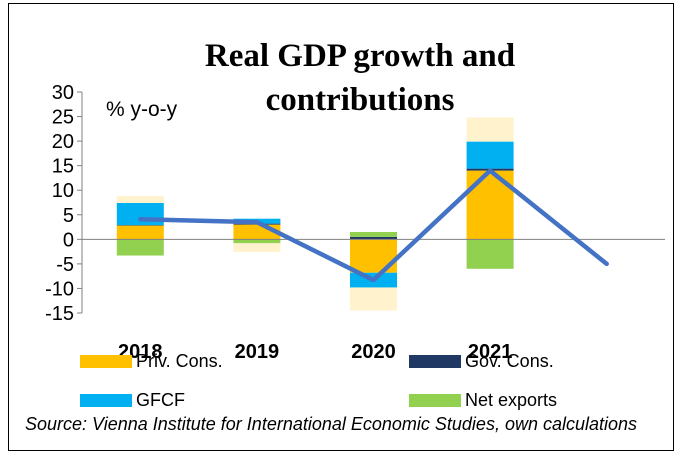 This screenshot has height=455, width=682. I want to click on x-category-label: 2021, so click(490, 352).